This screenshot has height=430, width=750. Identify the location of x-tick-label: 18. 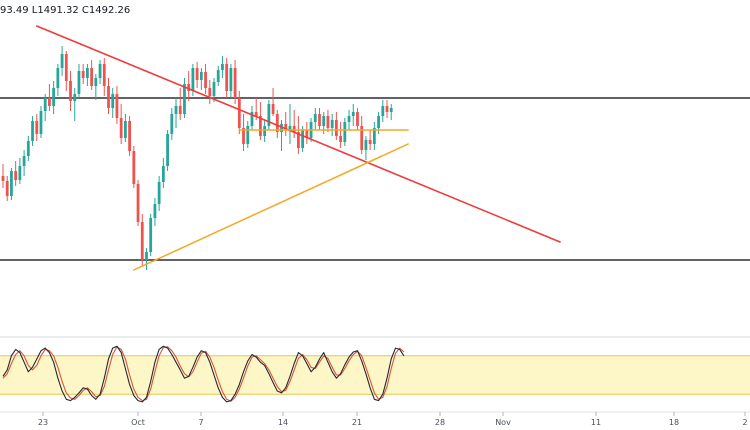
(674, 422).